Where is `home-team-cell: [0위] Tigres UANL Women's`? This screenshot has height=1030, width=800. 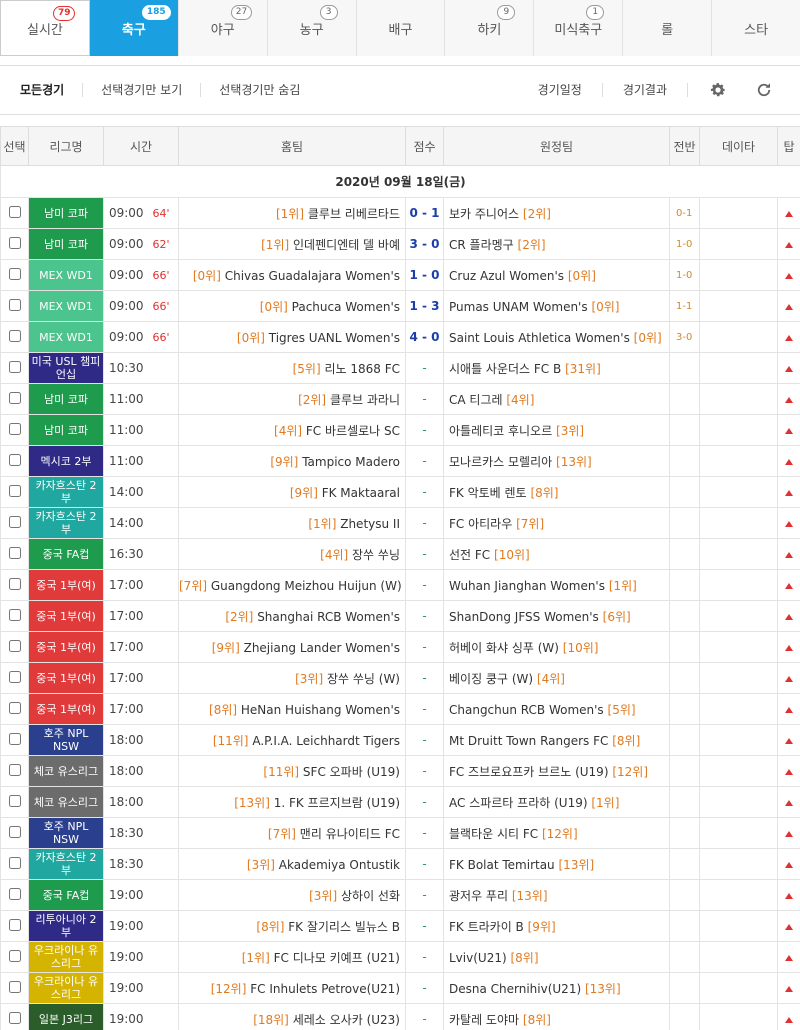 home-team-cell: [0위] Tigres UANL Women's is located at coordinates (292, 337).